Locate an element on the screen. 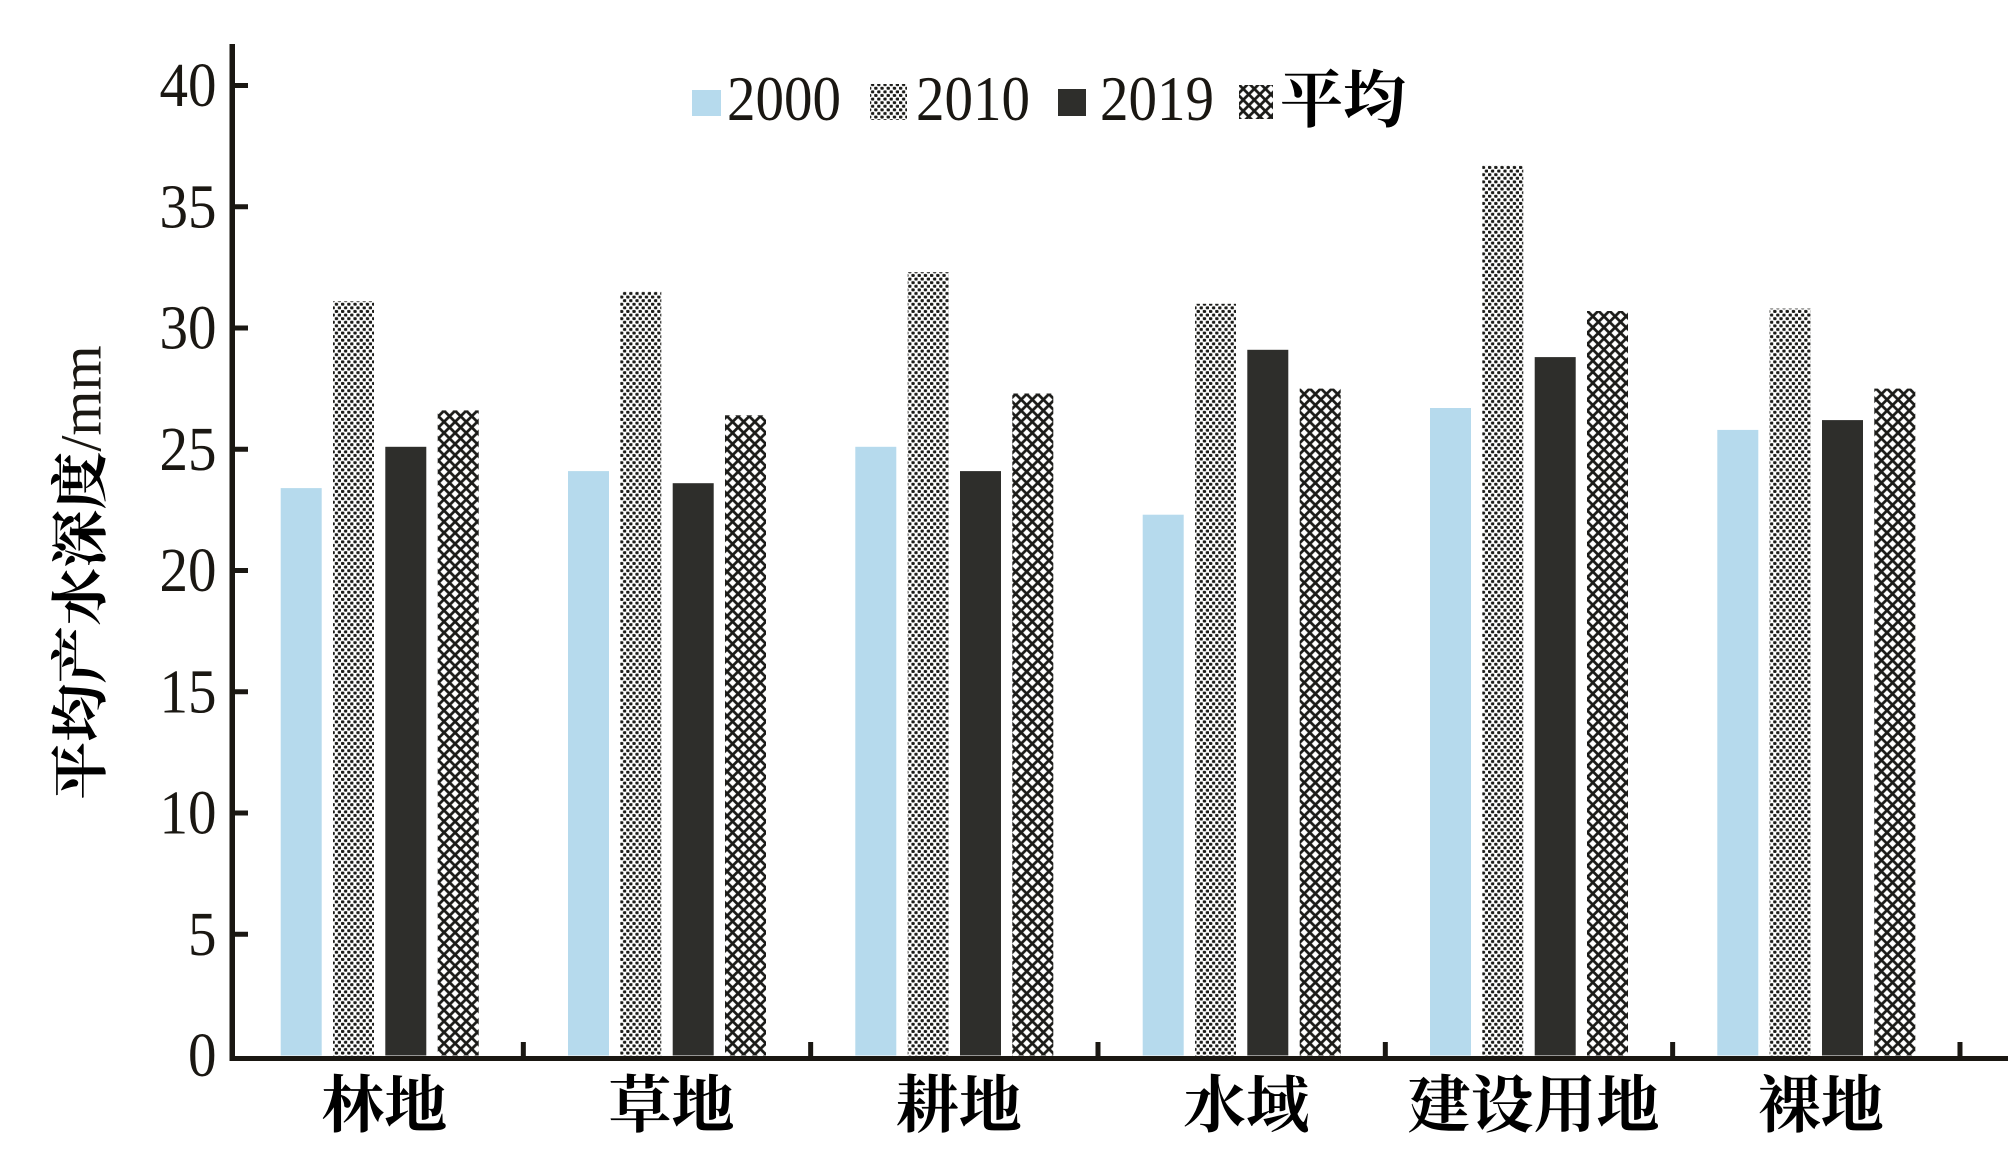 This screenshot has width=2008, height=1153. bar-2000-bareland is located at coordinates (1737, 743).